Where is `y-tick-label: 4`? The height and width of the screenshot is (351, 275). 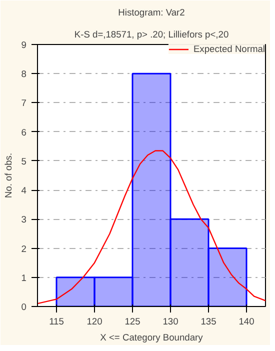
y-tick-label: 4 is located at coordinates (24, 191).